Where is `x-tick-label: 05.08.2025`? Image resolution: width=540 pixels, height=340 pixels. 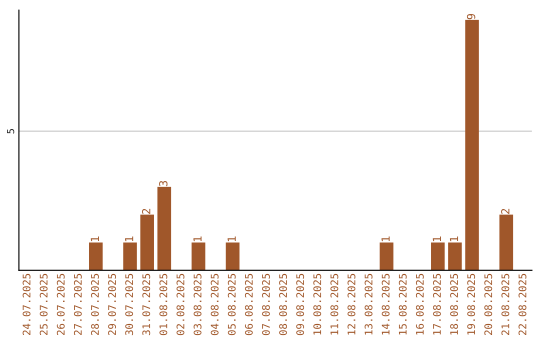 x-tick-label: 05.08.2025 is located at coordinates (232, 305).